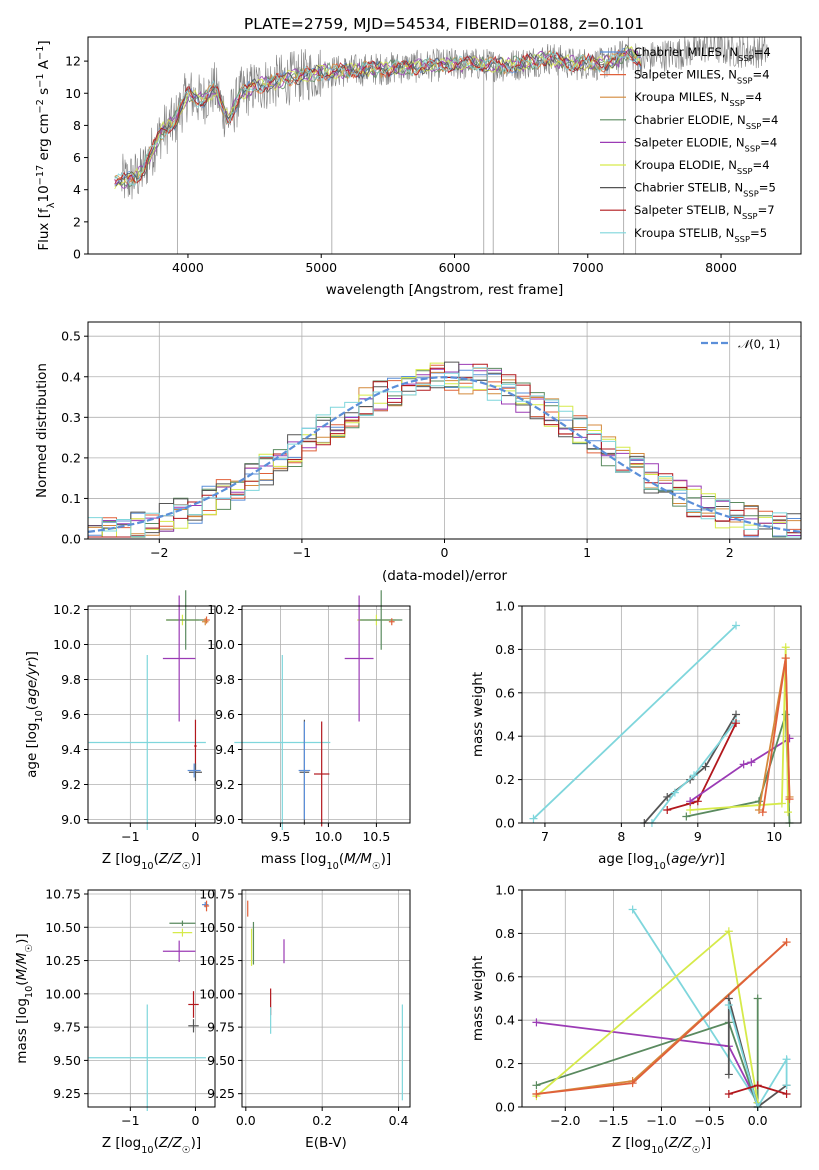  Describe the element at coordinates (217, 960) in the screenshot. I see `mass_vs_ebv-ytick-label: 10.25` at that location.